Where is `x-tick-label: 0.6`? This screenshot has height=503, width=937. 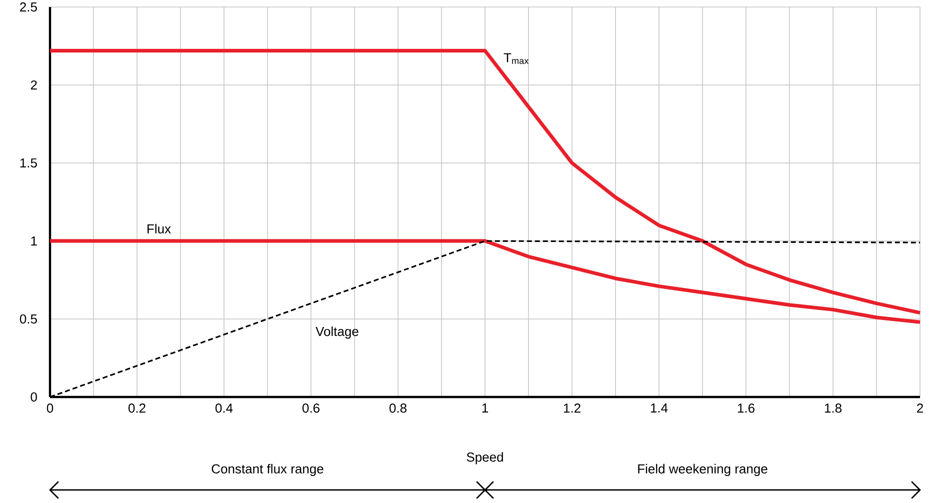 x-tick-label: 0.6 is located at coordinates (311, 408).